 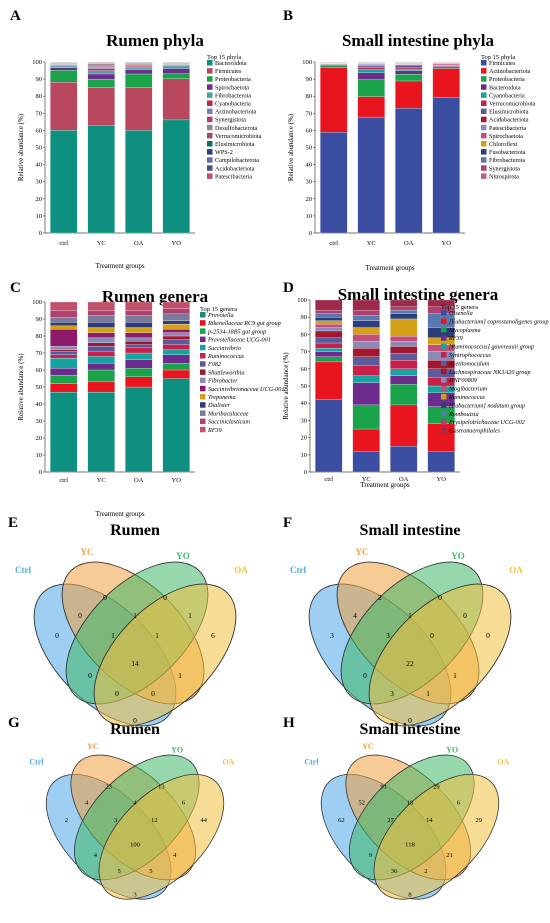 What do you see at coordinates (233, 79) in the screenshot?
I see `legend-label: Proteobacteria` at bounding box center [233, 79].